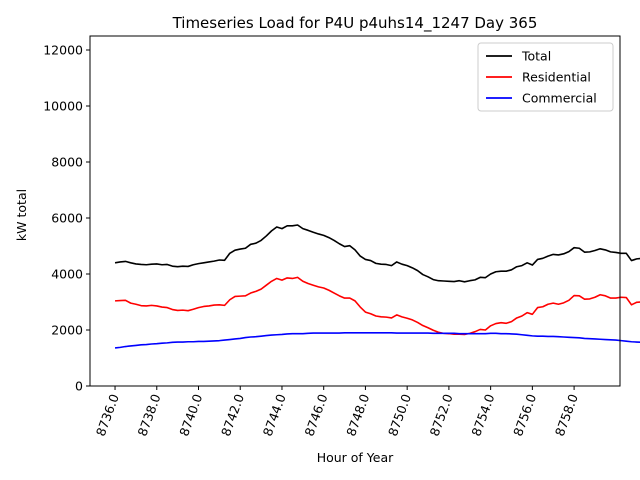 The image size is (640, 480). Describe the element at coordinates (79, 386) in the screenshot. I see `y-tick-label: 0` at that location.